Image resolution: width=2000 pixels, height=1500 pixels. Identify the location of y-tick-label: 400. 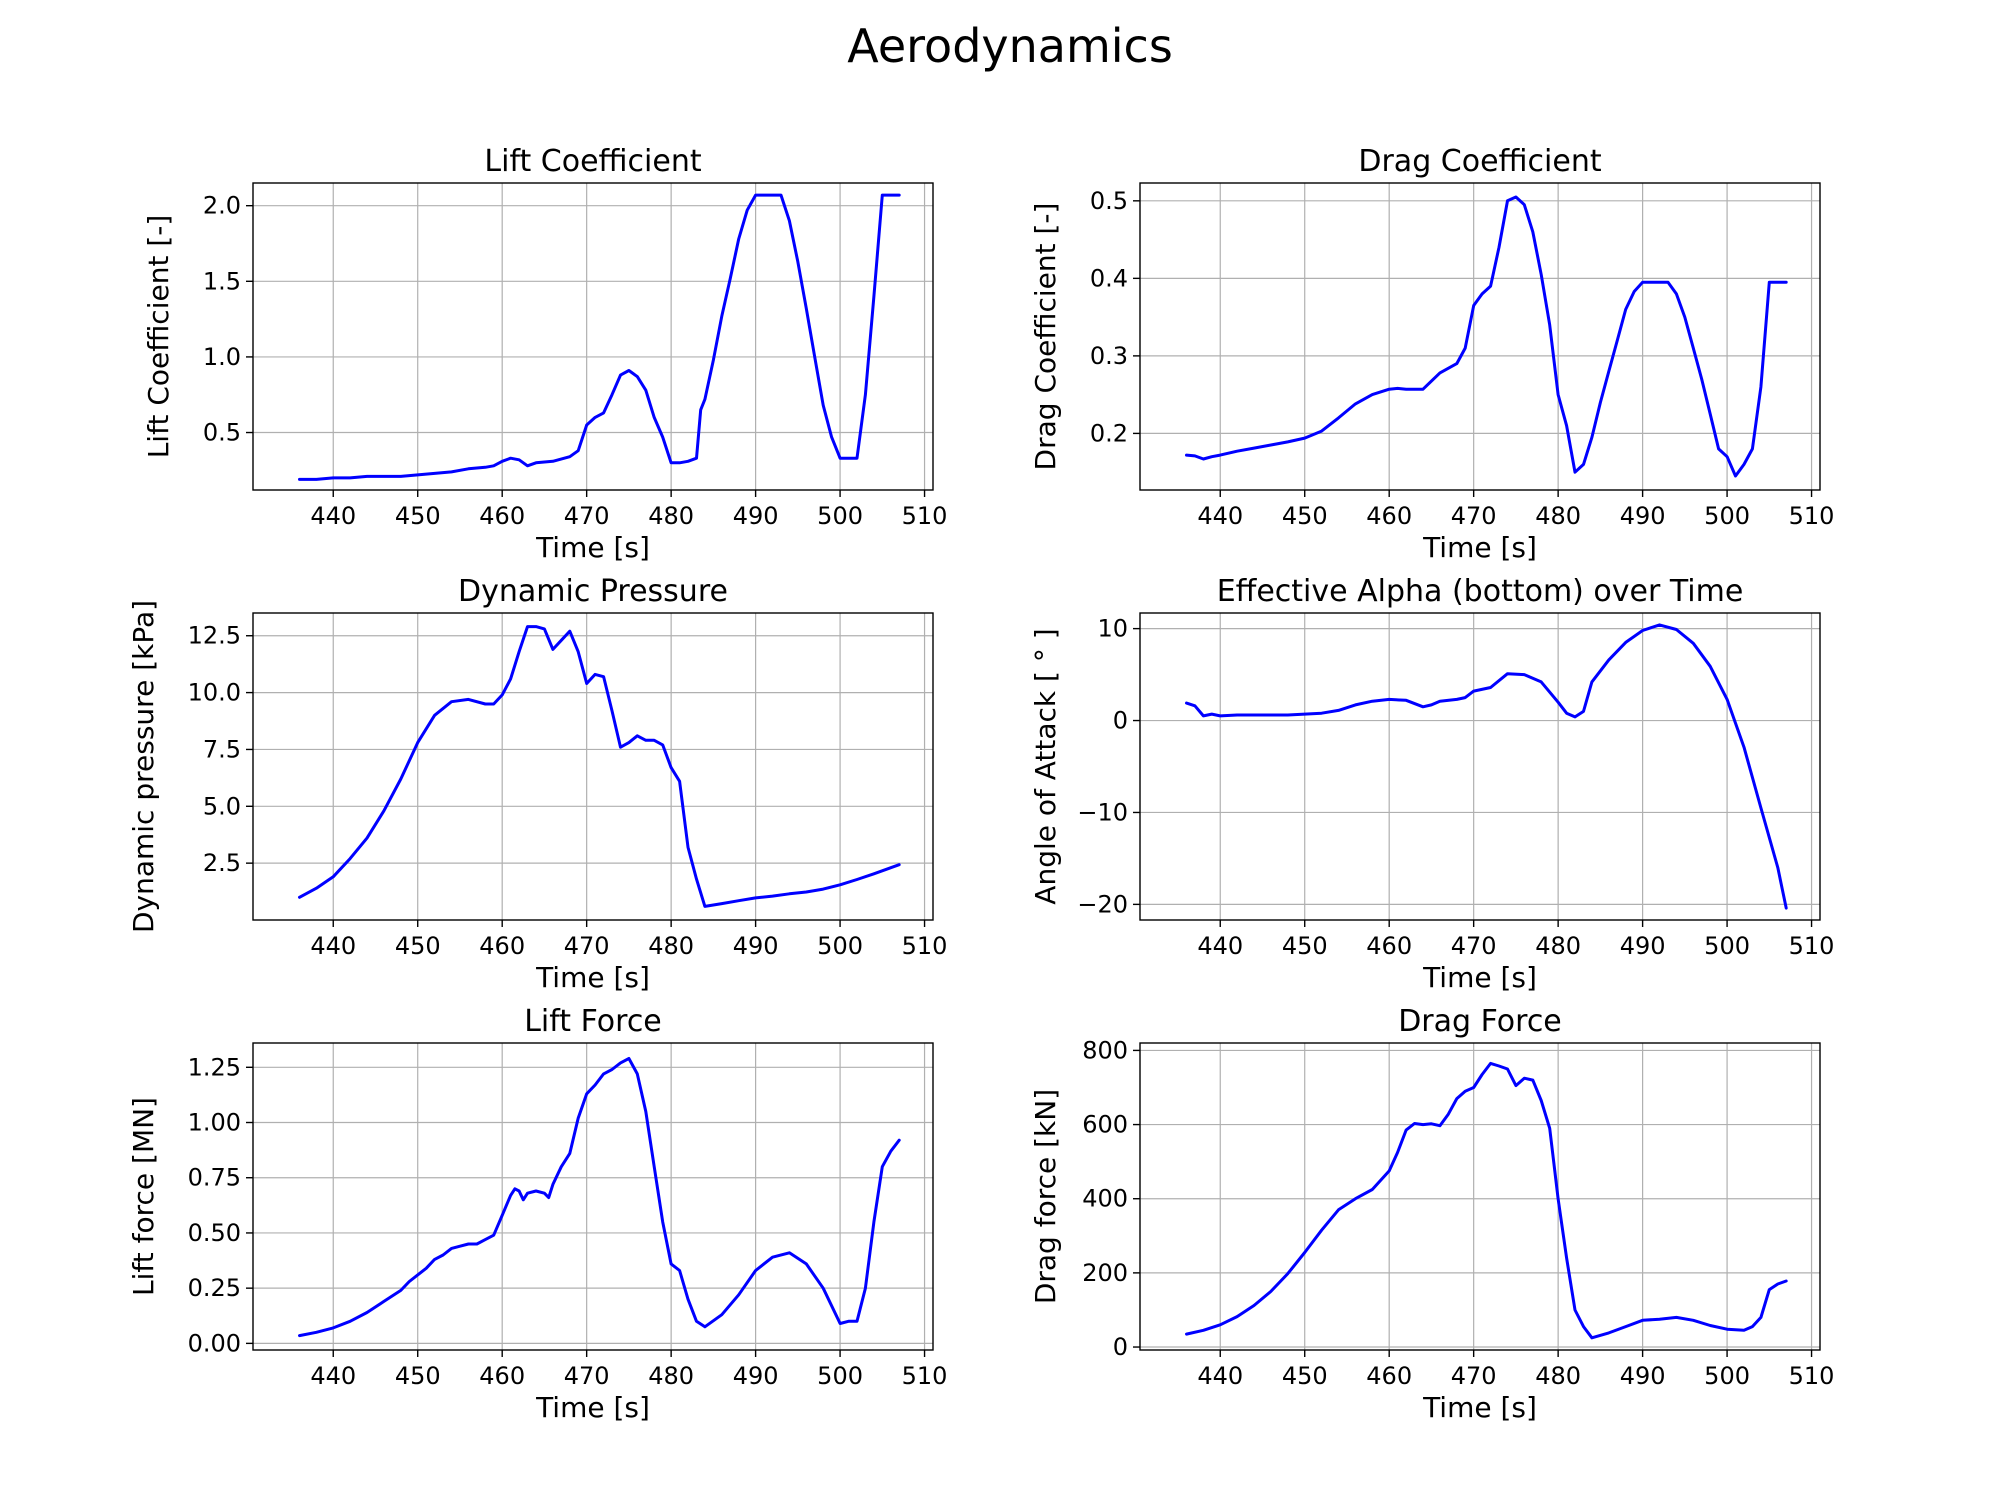
(1105, 1199).